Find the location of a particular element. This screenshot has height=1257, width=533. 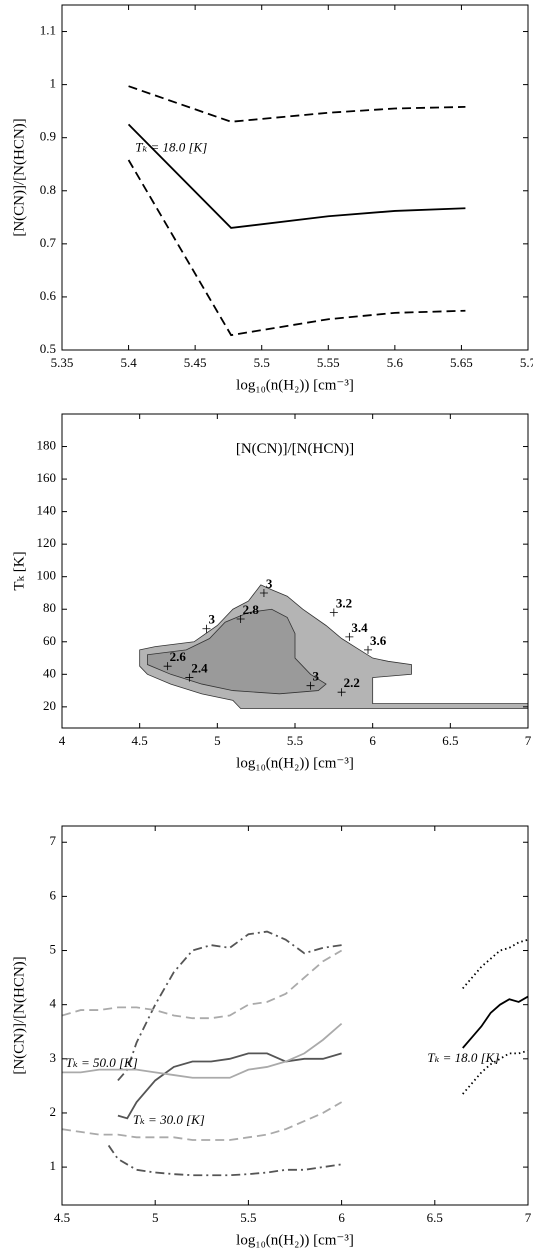

contour-region is located at coordinates (237, 651).